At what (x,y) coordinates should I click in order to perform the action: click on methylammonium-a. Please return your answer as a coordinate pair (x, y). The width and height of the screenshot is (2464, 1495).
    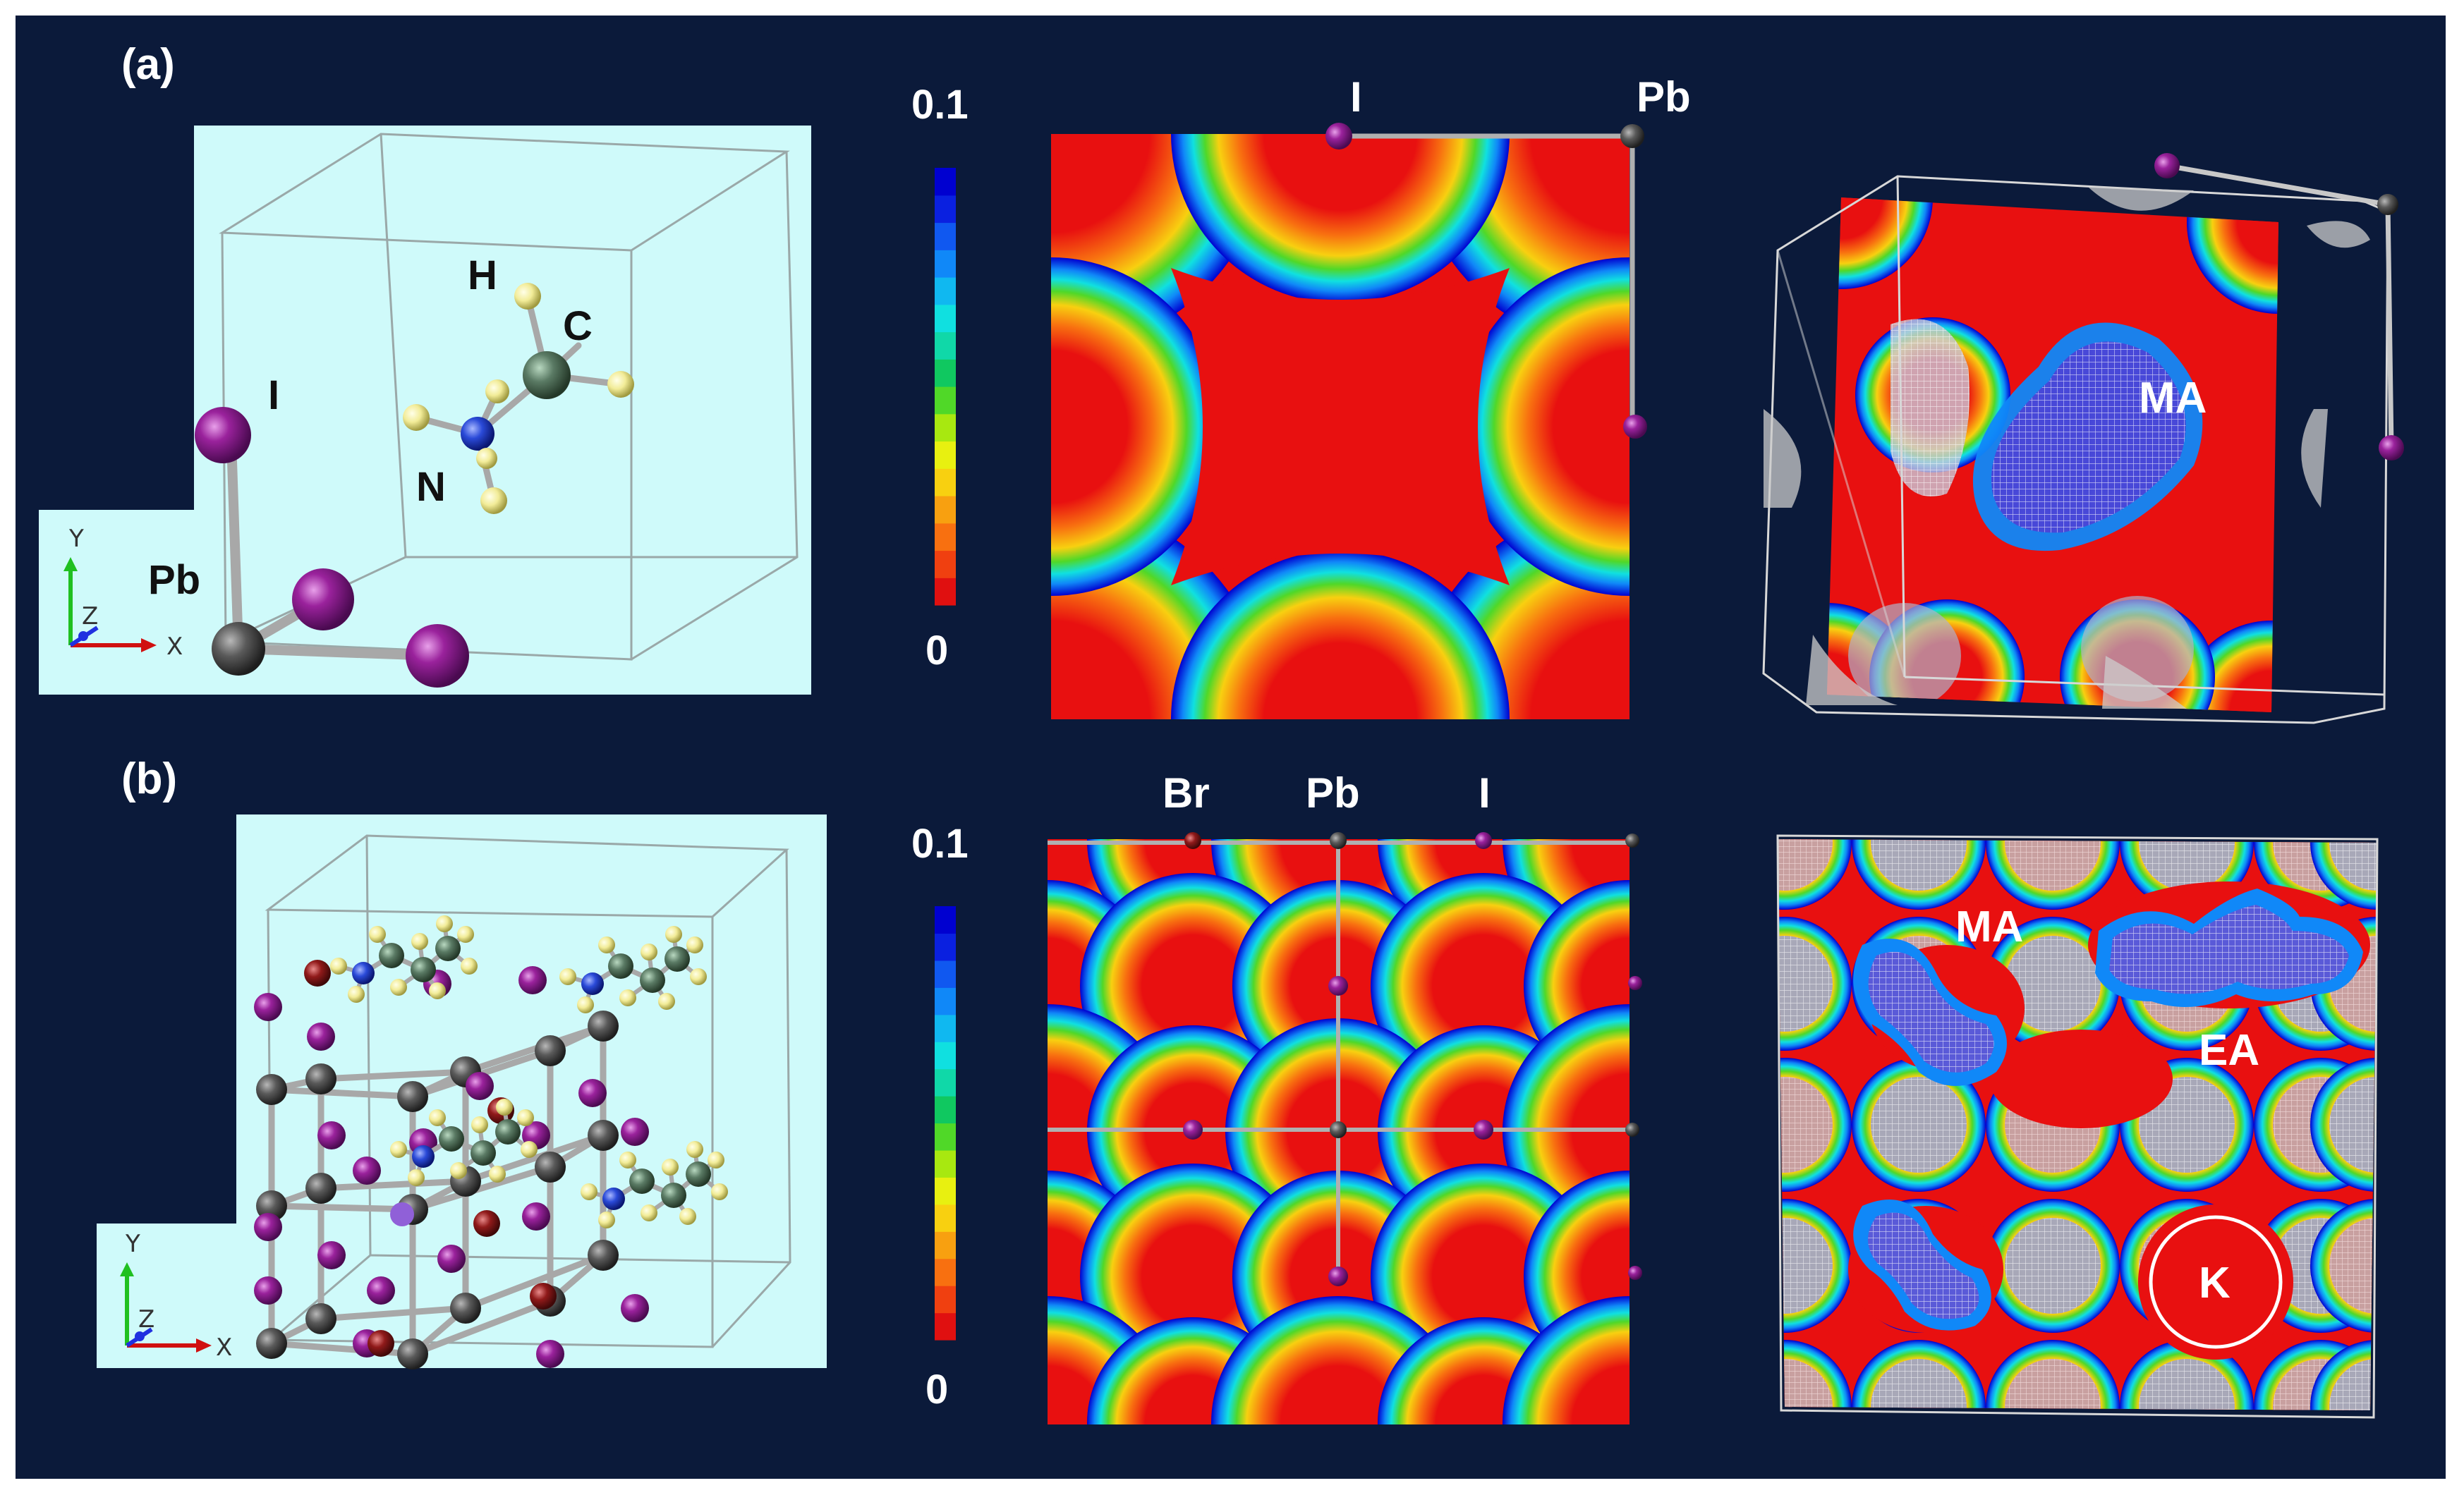
    Looking at the image, I should click on (519, 398).